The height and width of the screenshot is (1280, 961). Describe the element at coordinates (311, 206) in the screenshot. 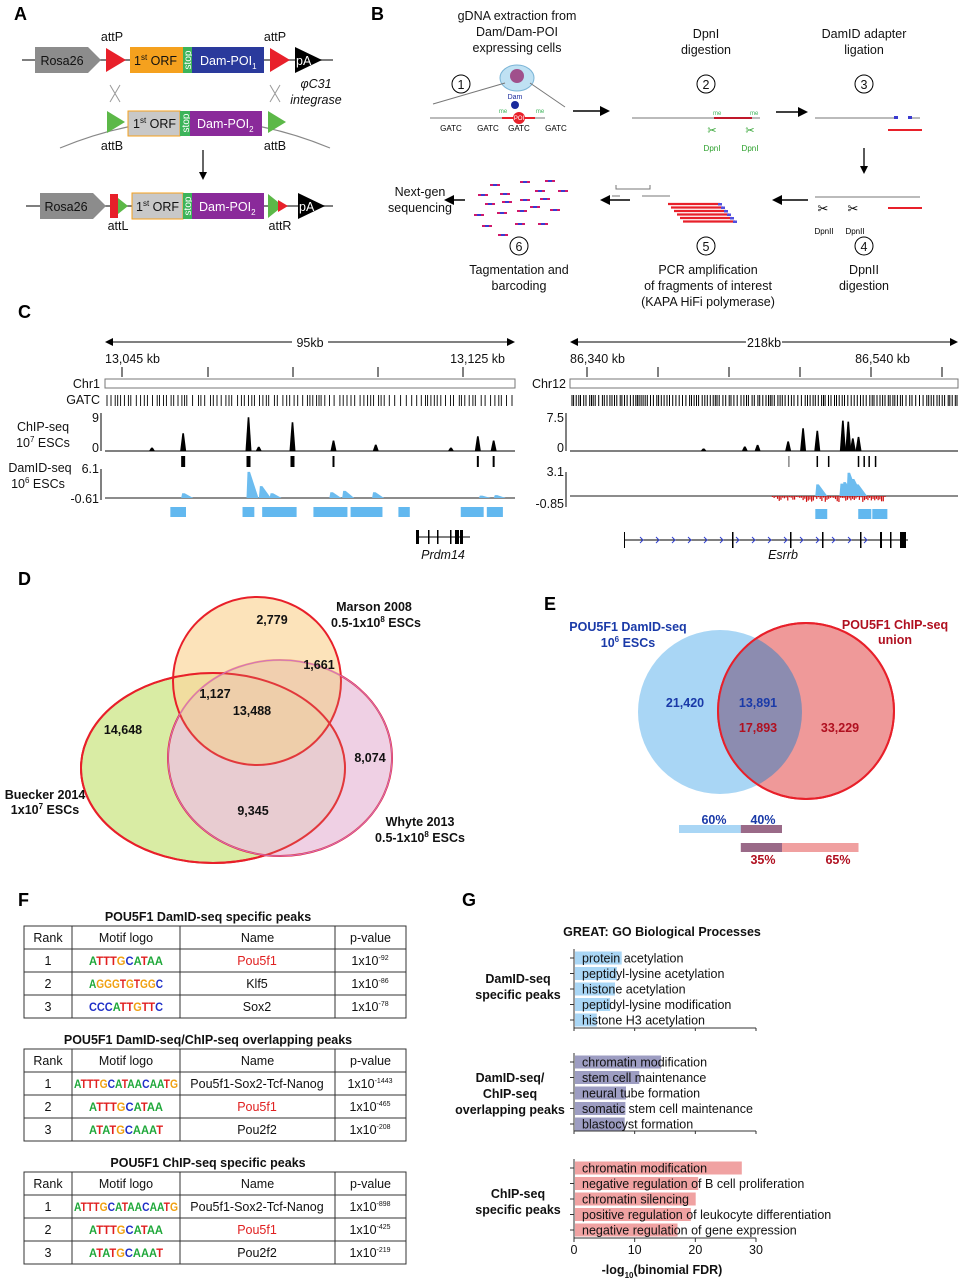

I see `polya-signal` at that location.